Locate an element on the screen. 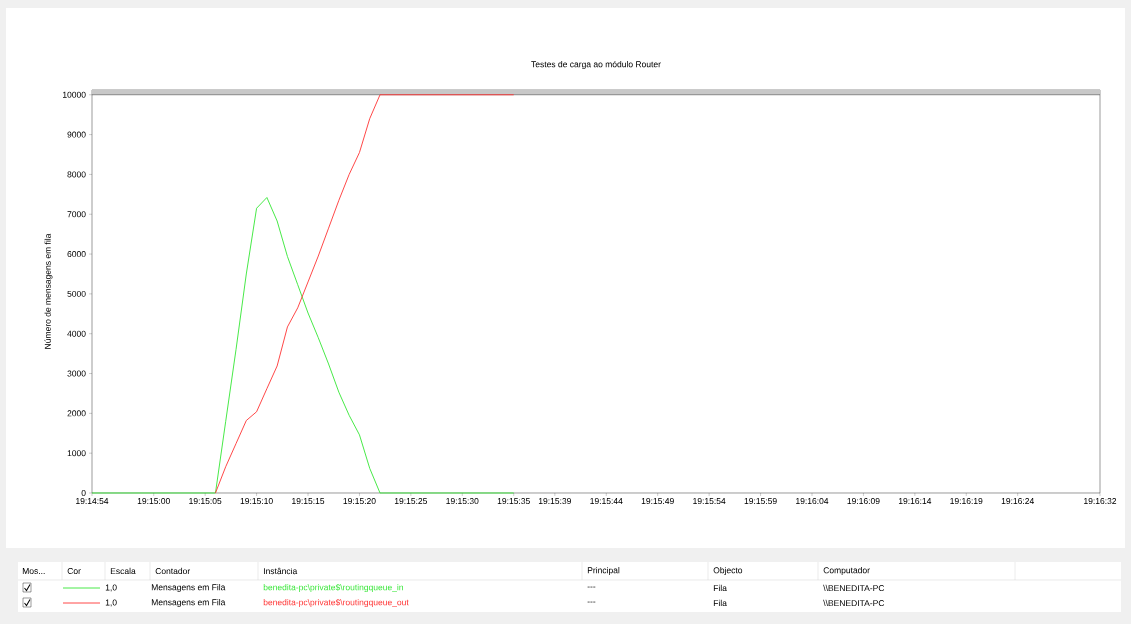  x-tick-label: 19:15:15 is located at coordinates (308, 501).